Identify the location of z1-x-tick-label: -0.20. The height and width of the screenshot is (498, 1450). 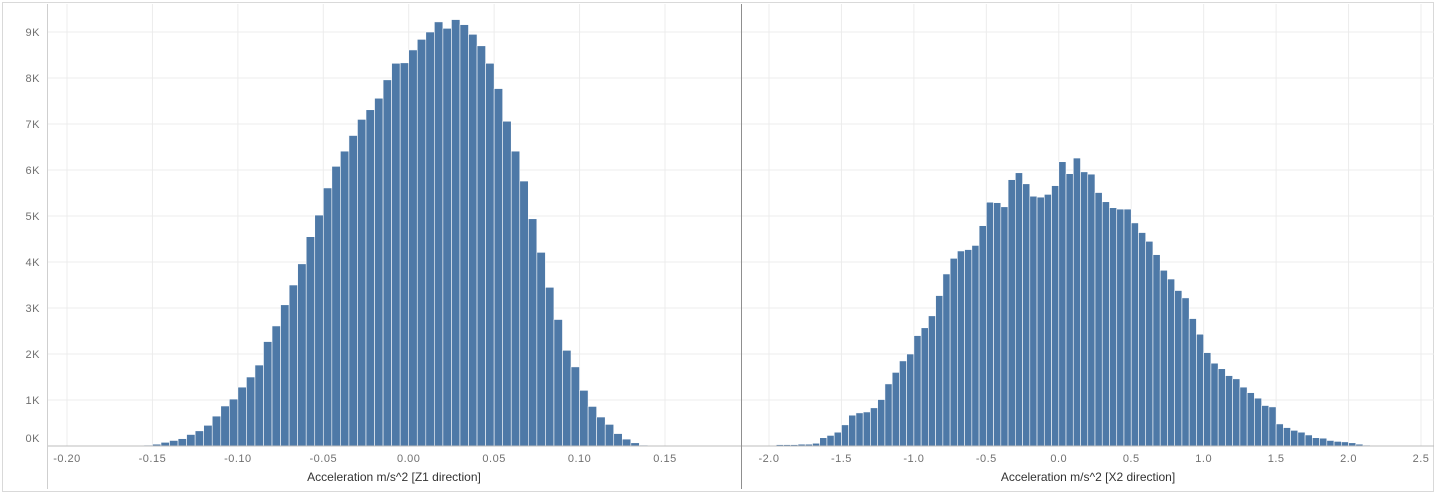
(67, 459).